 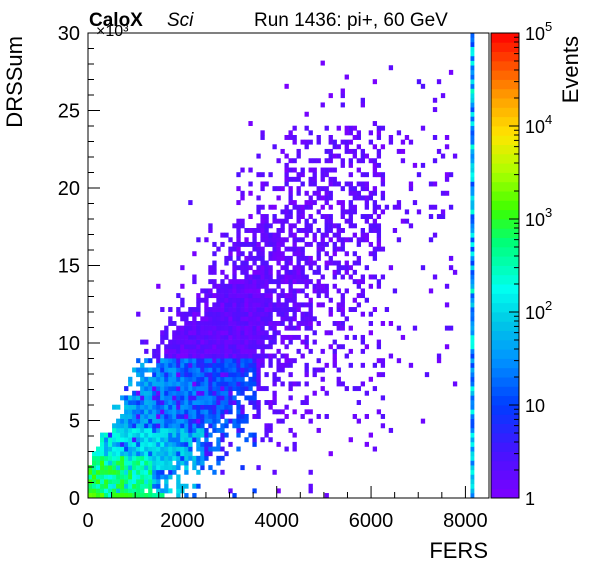 What do you see at coordinates (366, 189) in the screenshot?
I see `heatmap-bin-2014` at bounding box center [366, 189].